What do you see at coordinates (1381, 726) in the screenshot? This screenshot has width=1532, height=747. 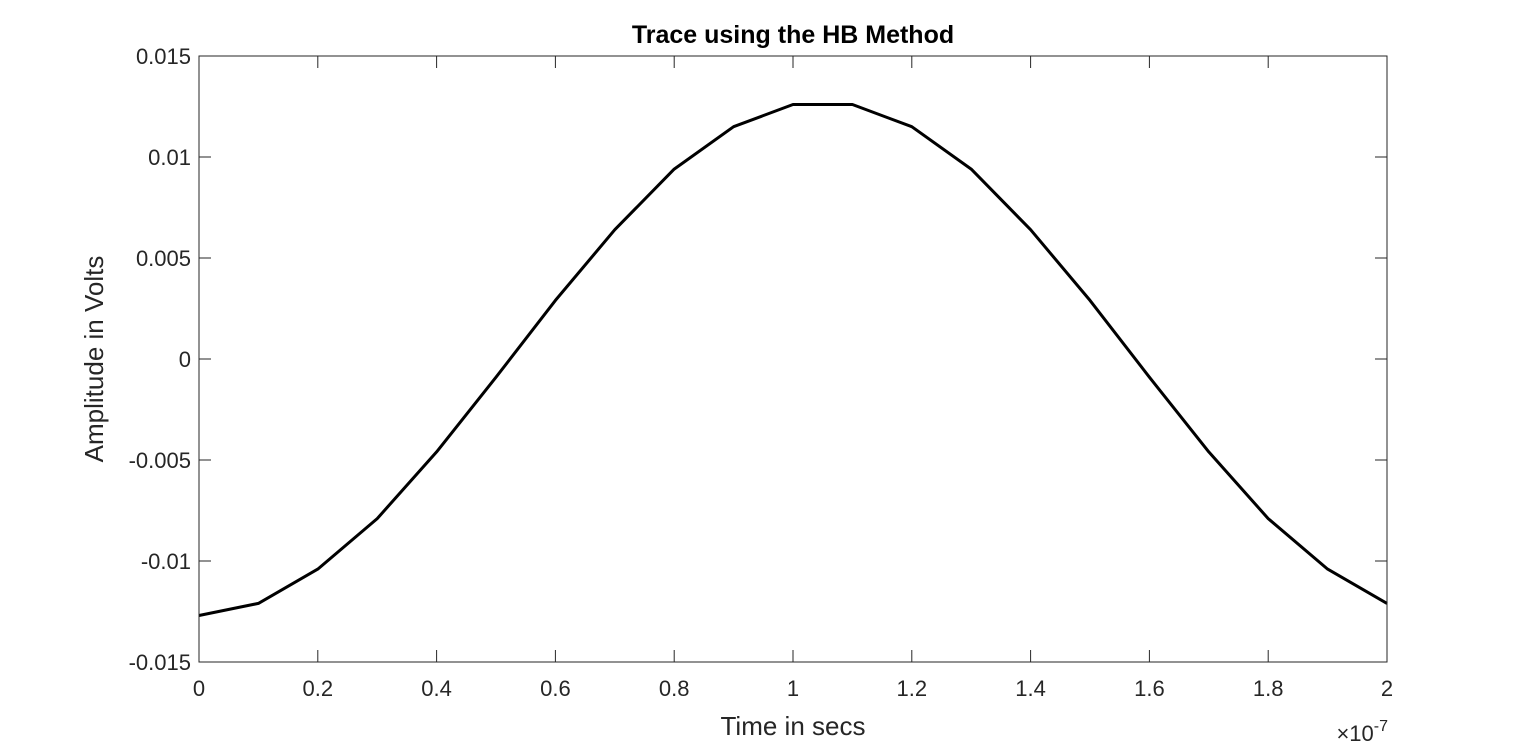 I see `exponent-power: -7` at bounding box center [1381, 726].